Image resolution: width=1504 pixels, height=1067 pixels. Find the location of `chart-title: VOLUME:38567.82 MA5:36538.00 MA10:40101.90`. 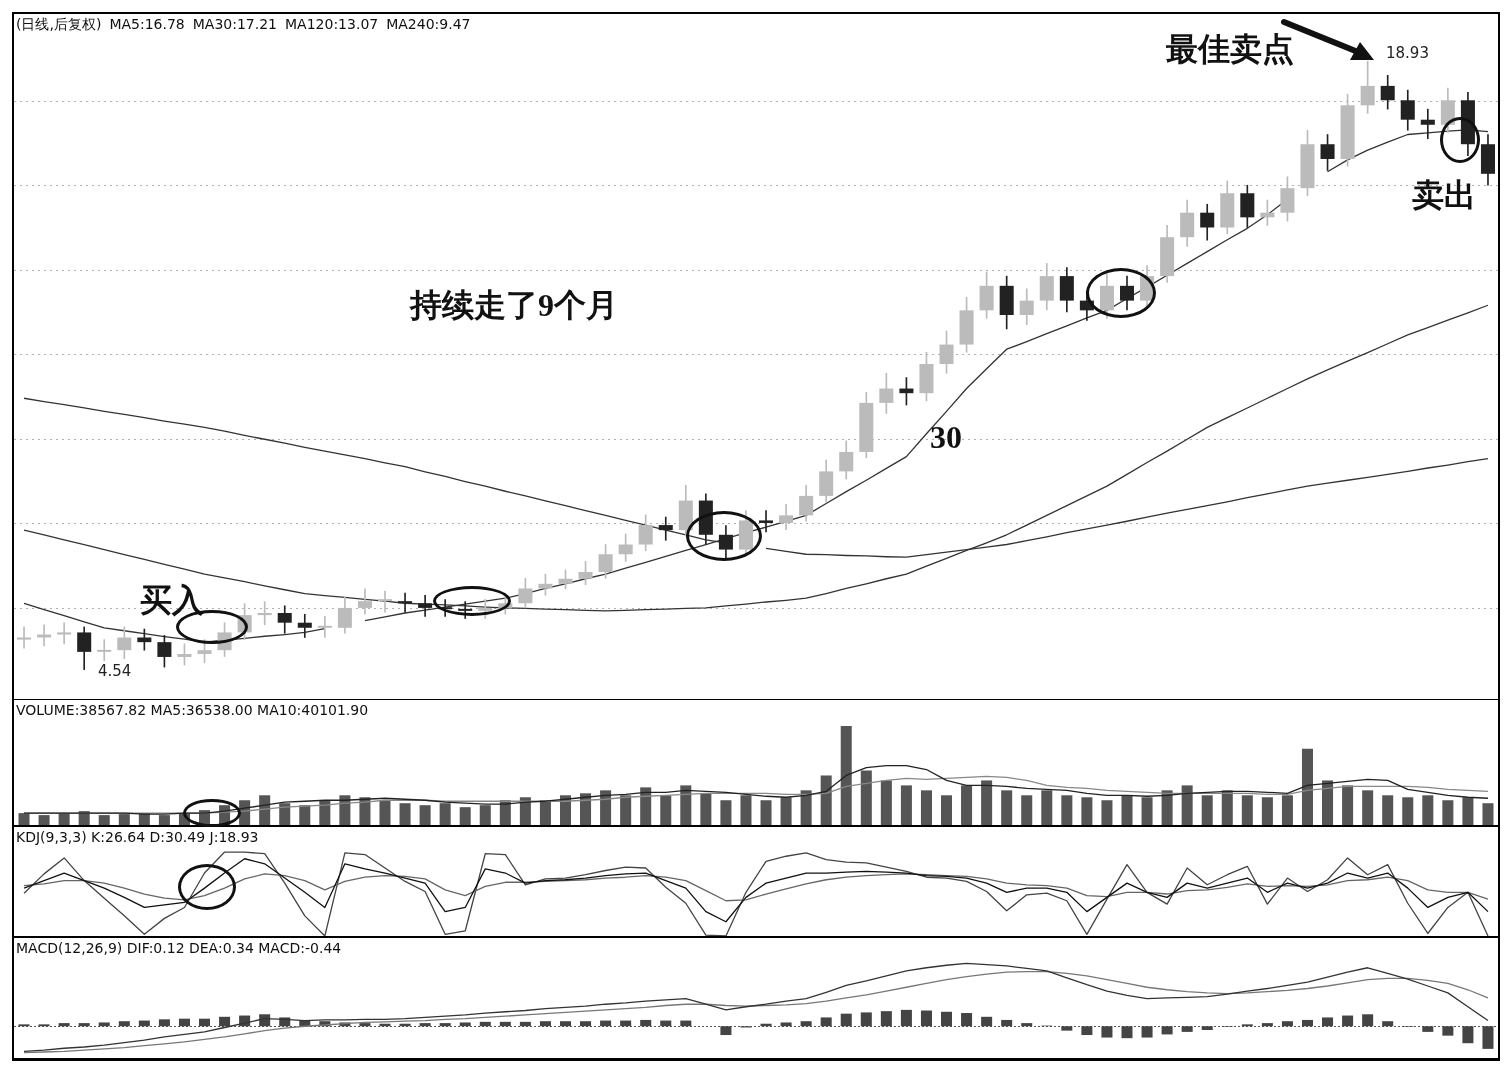

chart-title: VOLUME:38567.82 MA5:36538.00 MA10:40101.90 is located at coordinates (192, 710).